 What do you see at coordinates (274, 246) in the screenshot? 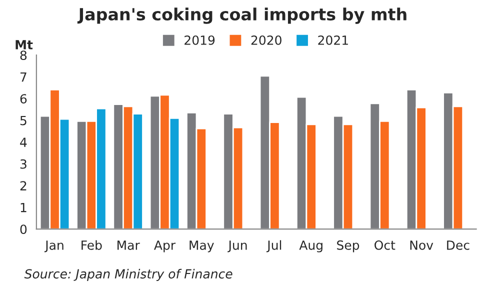
I see `x-tick-label: Jul` at bounding box center [274, 246].